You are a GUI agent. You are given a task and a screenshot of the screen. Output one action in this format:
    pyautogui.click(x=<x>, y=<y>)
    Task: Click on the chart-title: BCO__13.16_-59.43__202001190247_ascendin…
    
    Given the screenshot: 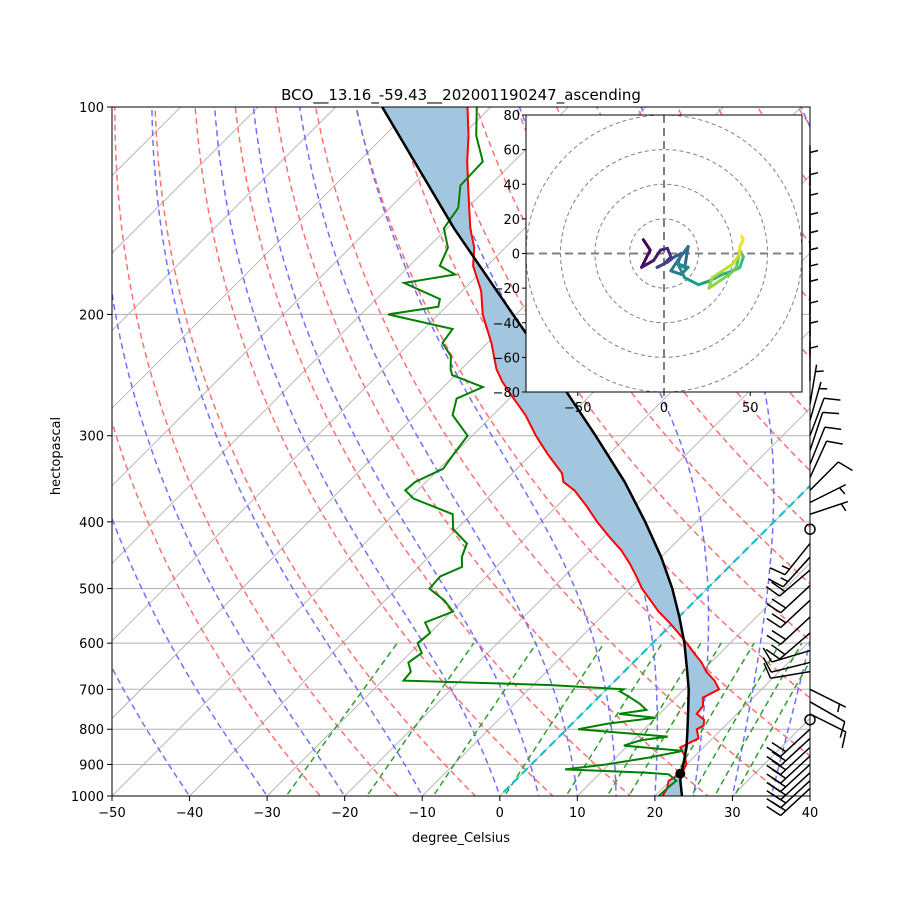 What is the action you would take?
    pyautogui.click(x=461, y=95)
    